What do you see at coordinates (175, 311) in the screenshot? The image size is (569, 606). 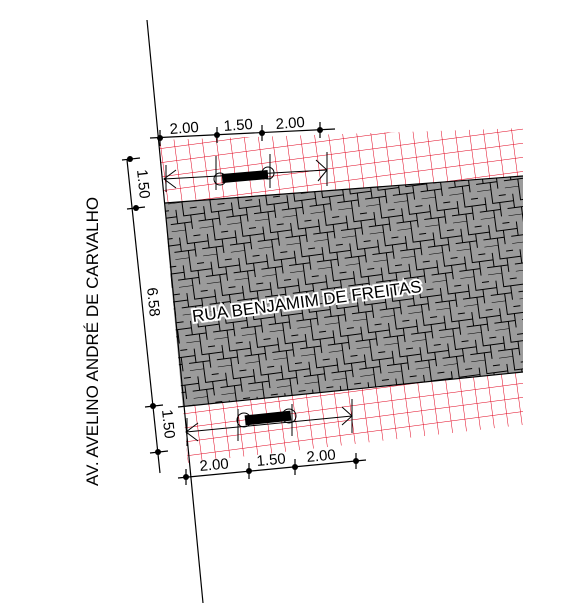 I see `avenue-edge-line` at bounding box center [175, 311].